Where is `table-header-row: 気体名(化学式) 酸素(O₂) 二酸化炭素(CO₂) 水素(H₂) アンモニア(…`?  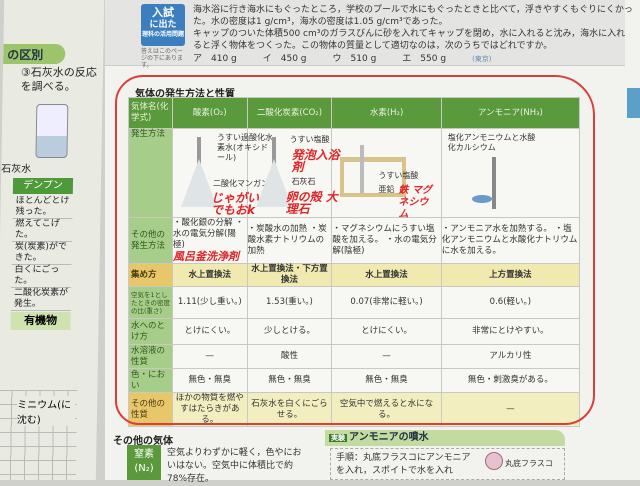 table-header-row: 気体名(化学式) 酸素(O₂) 二酸化炭素(CO₂) 水素(H₂) アンモニア(… is located at coordinates (354, 113).